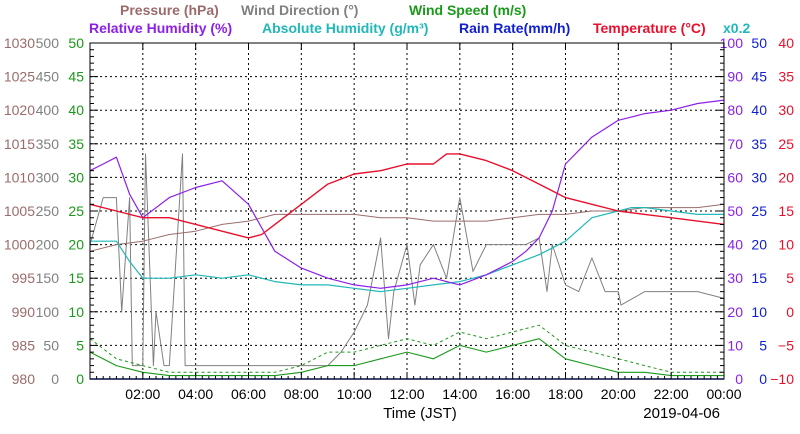 Image resolution: width=800 pixels, height=434 pixels. Describe the element at coordinates (19, 144) in the screenshot. I see `y-tick-label-pressure: 1015` at that location.